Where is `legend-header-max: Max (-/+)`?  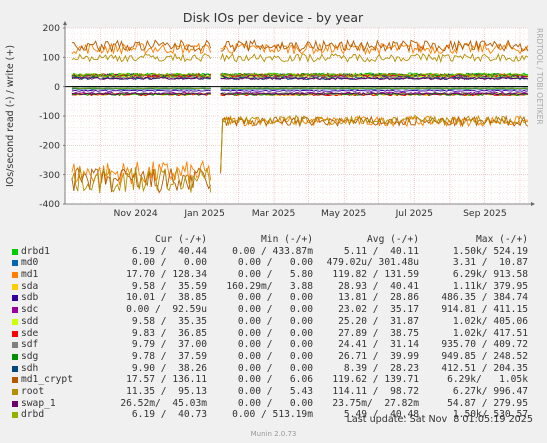
legend-header-max: Max (-/+) is located at coordinates (502, 239).